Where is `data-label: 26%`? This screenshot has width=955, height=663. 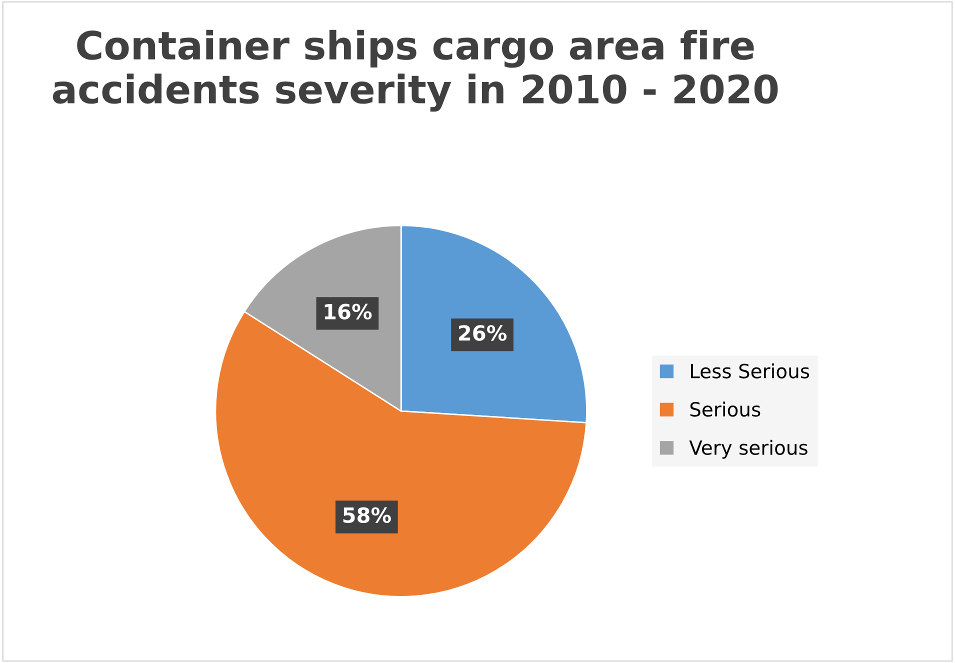
data-label: 26% is located at coordinates (483, 333).